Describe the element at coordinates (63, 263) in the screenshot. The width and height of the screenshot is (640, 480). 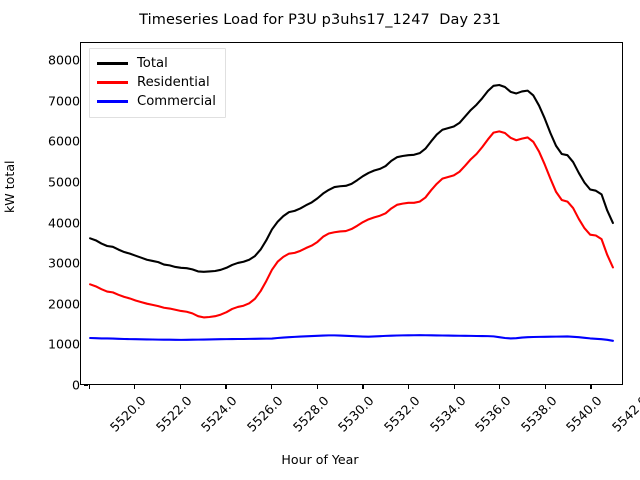
I see `y-tick-label: 3000` at that location.